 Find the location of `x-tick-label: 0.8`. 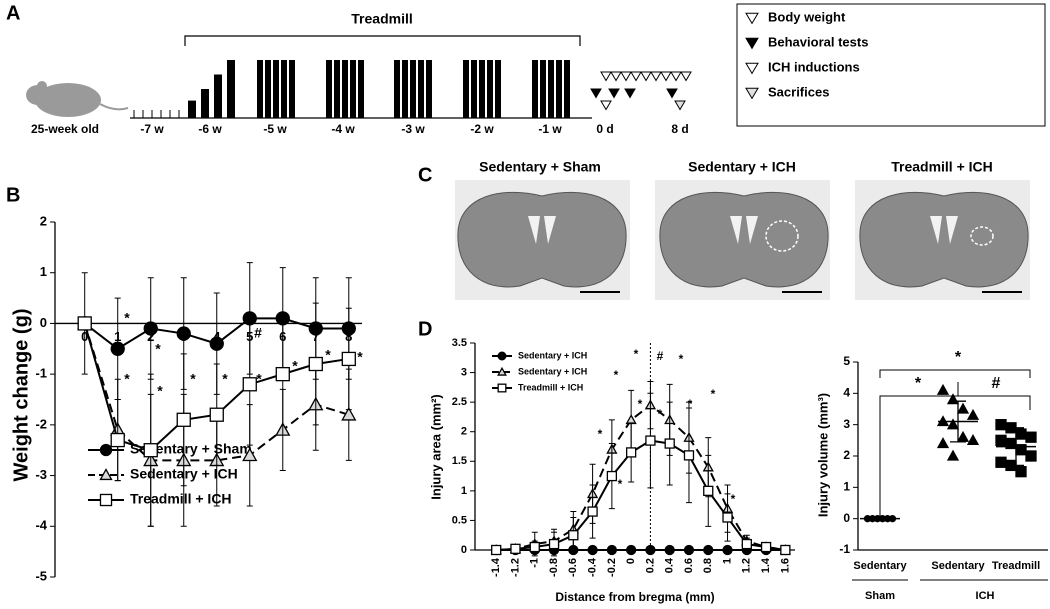

x-tick-label: 0.8 is located at coordinates (708, 565).